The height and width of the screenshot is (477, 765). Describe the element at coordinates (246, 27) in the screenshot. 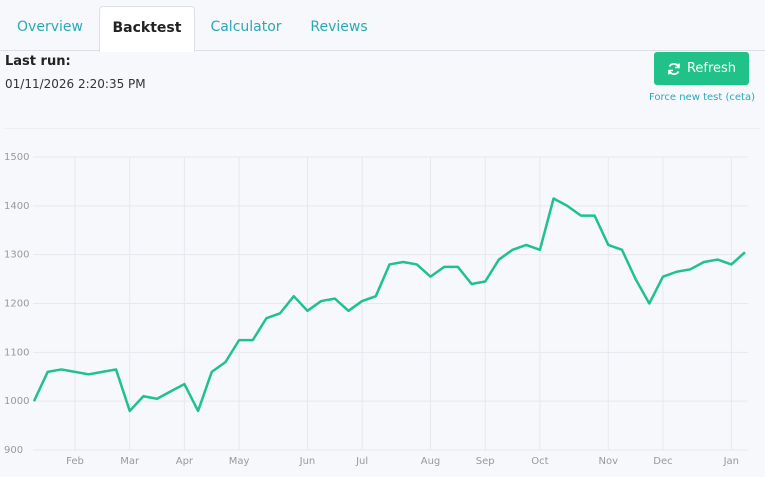

I see `tab: Calculator` at that location.